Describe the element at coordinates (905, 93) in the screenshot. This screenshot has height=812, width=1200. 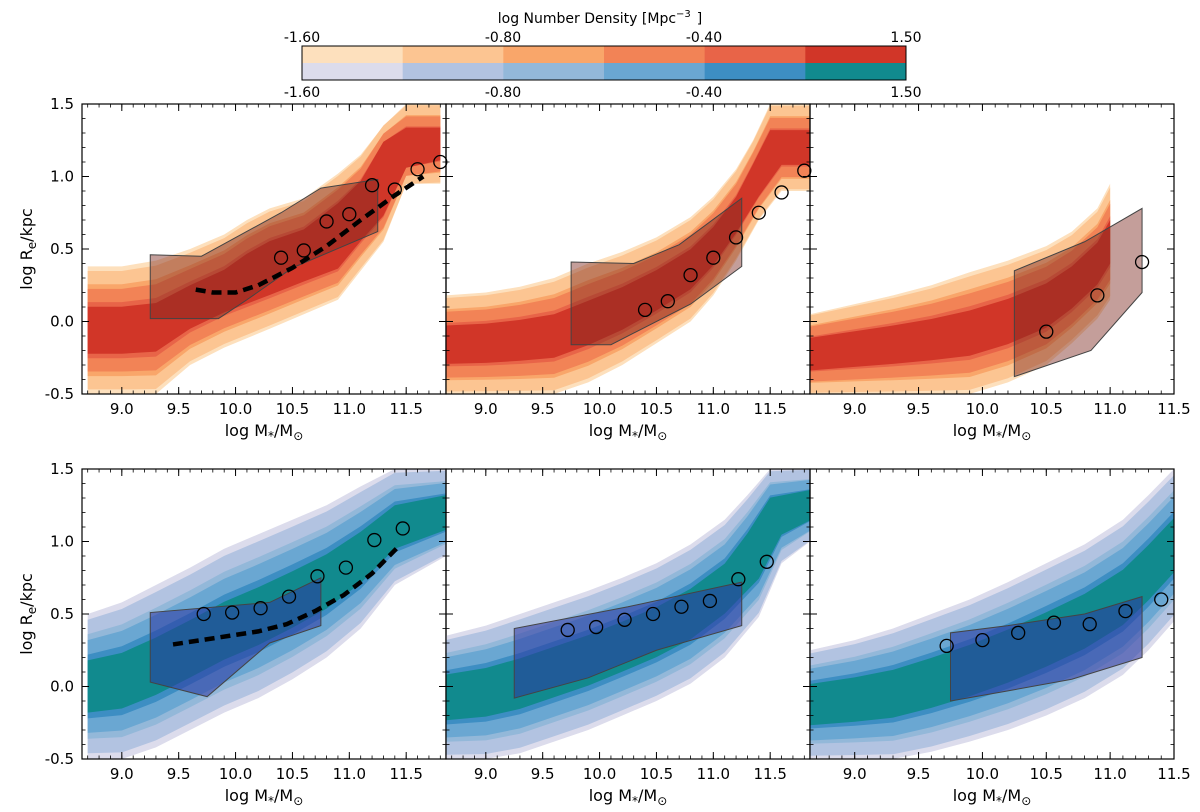
I see `colorbar-bottom-tick-4: 1.50` at that location.